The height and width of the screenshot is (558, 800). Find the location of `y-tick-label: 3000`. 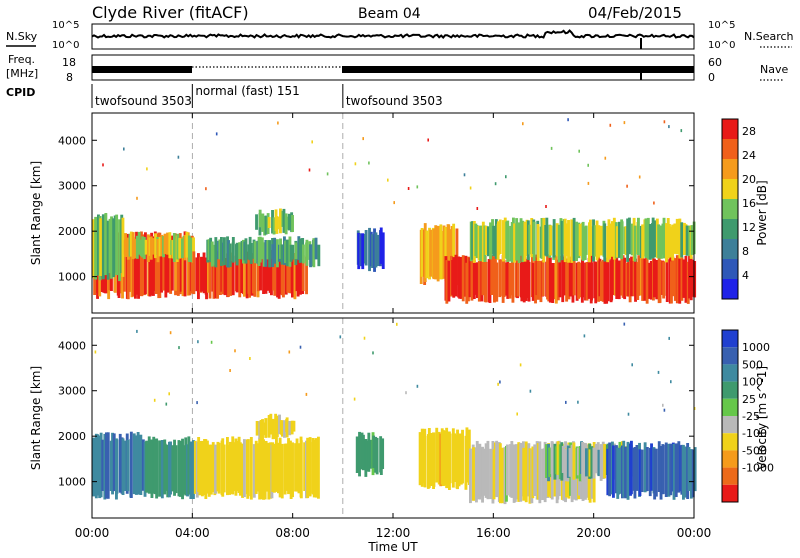

y-tick-label: 3000 is located at coordinates (72, 186).